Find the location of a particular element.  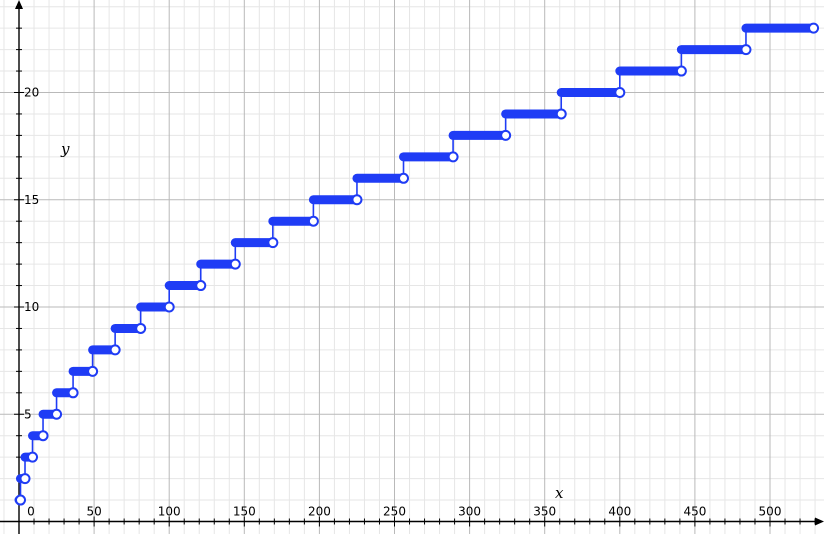

y-tick-label: 20 is located at coordinates (31, 93).